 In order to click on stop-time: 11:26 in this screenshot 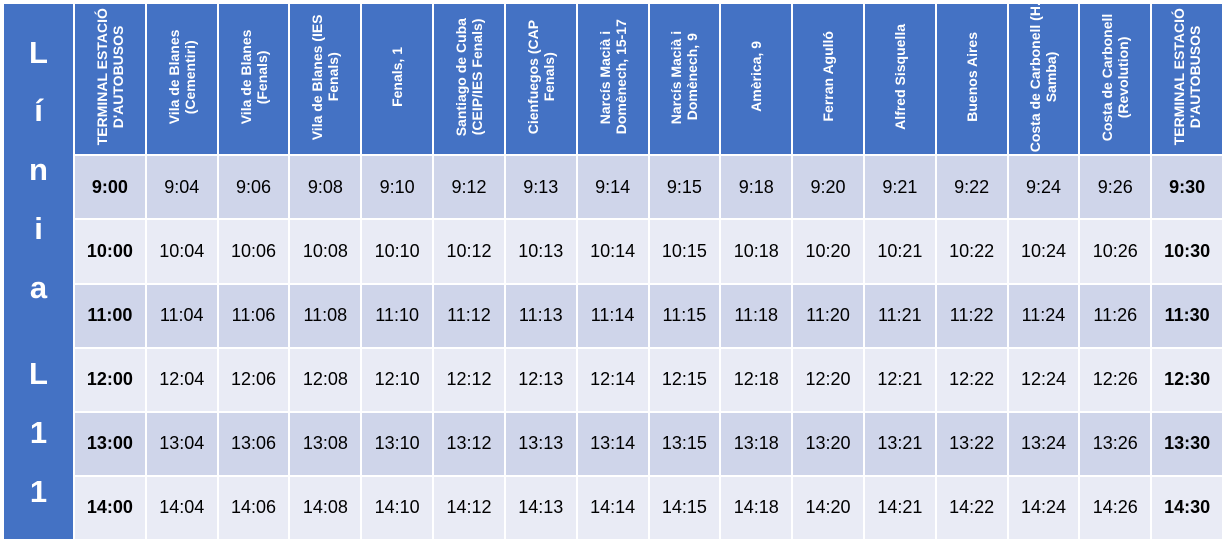, I will do `click(1115, 315)`.